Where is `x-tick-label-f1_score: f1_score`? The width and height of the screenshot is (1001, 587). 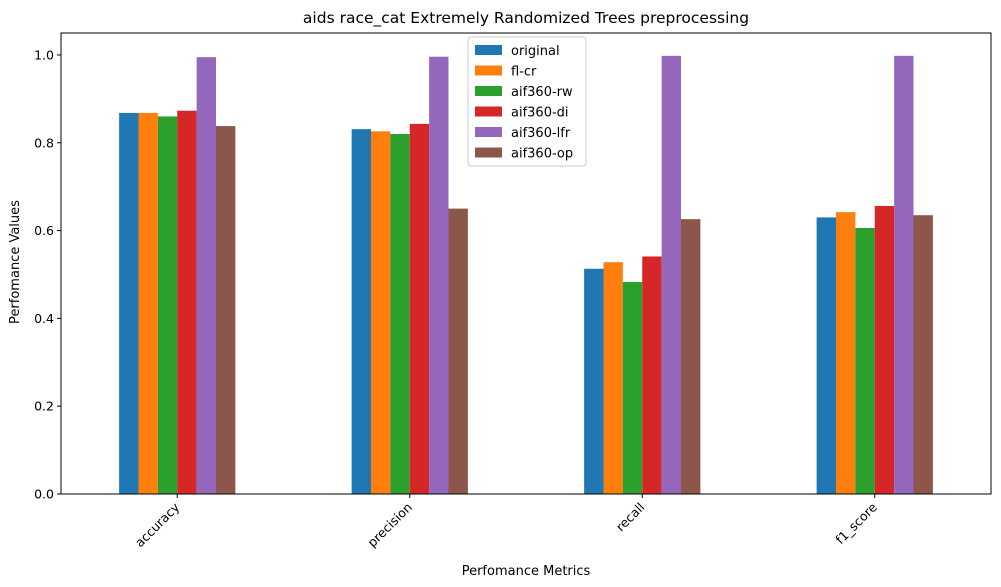
x-tick-label-f1_score: f1_score is located at coordinates (856, 523).